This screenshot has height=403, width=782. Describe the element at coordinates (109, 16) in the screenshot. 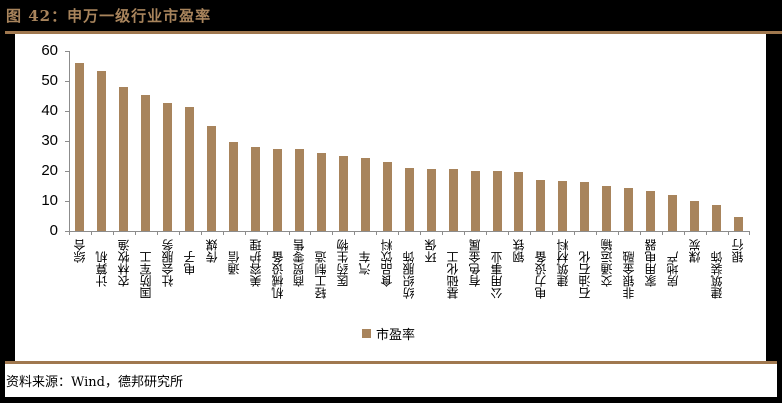

I see `figure-title: 图 42：申万一级行业市盈率` at that location.